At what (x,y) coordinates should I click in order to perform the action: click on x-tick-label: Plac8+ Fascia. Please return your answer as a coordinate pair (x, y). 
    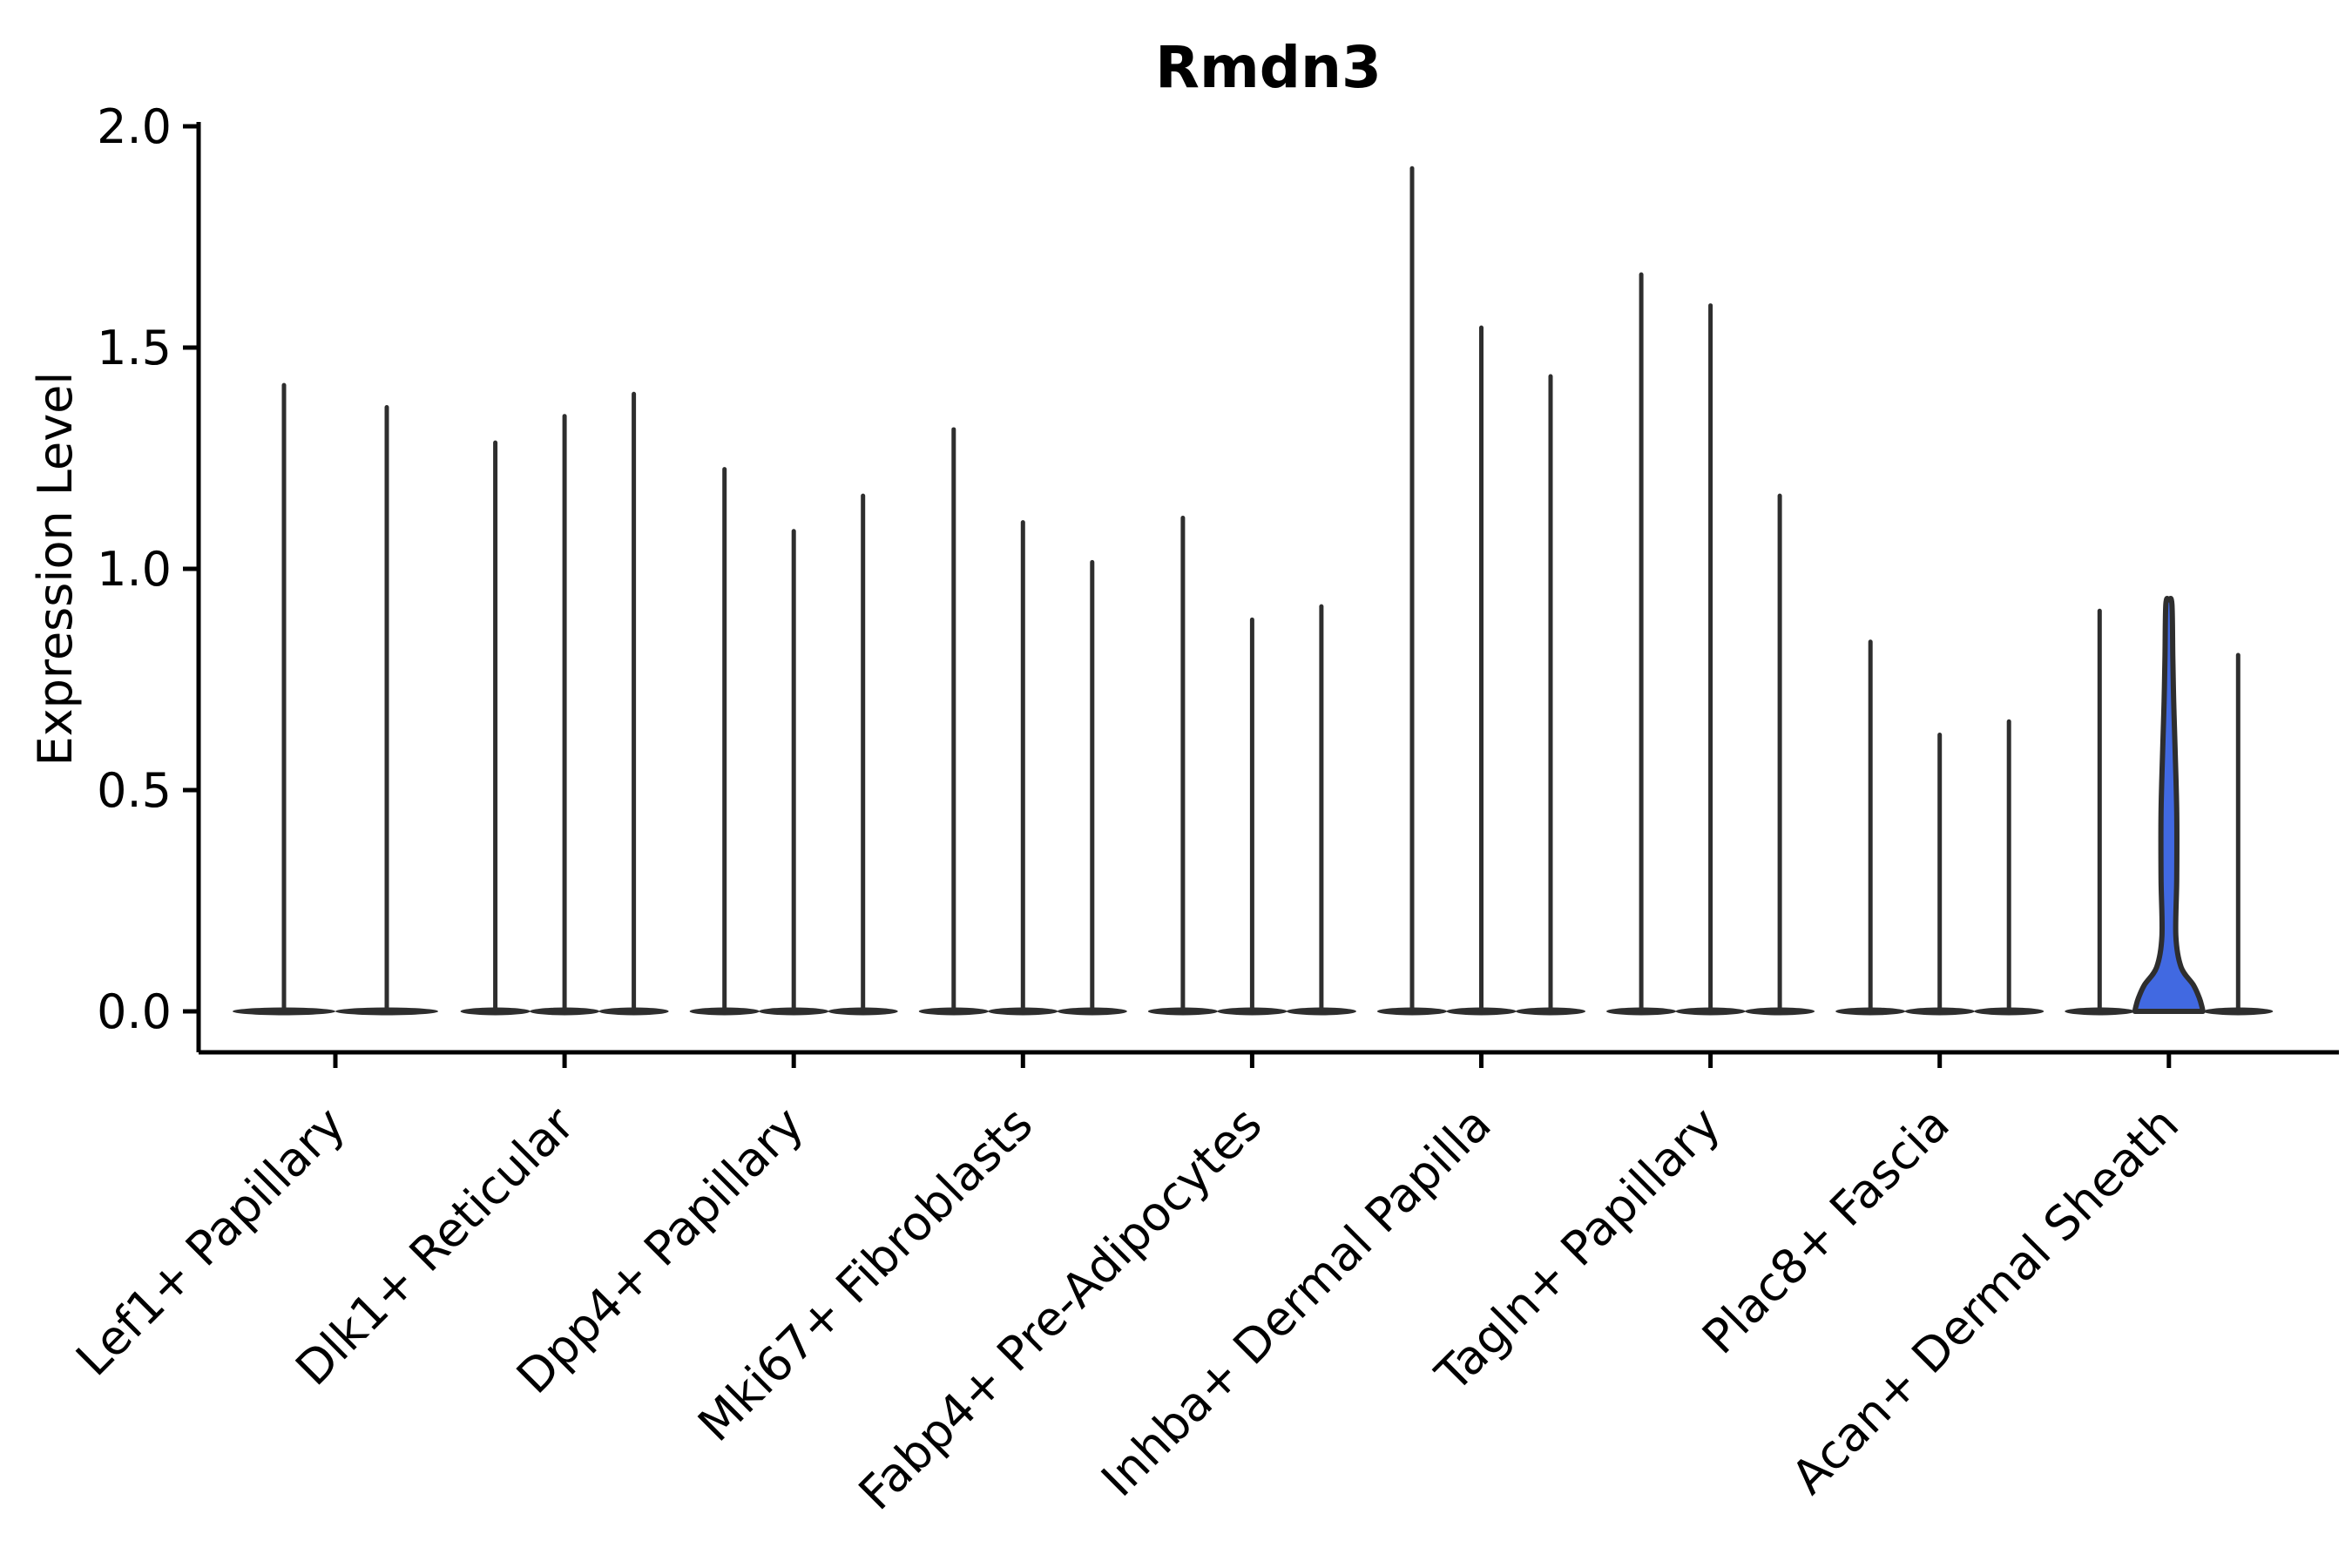
    Looking at the image, I should click on (1826, 1231).